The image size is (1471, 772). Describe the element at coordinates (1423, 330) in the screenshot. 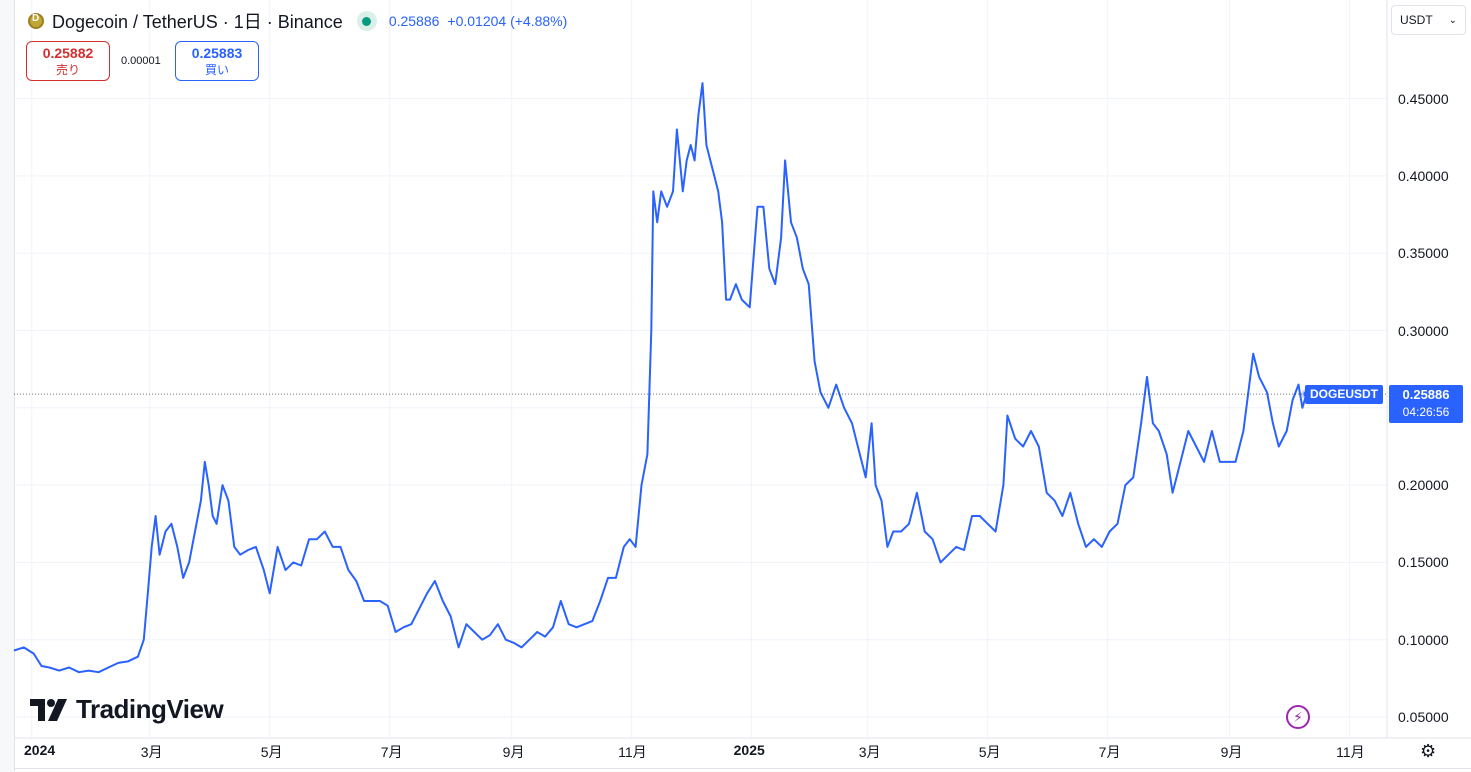

I see `y-tick-label: 0.30000` at that location.